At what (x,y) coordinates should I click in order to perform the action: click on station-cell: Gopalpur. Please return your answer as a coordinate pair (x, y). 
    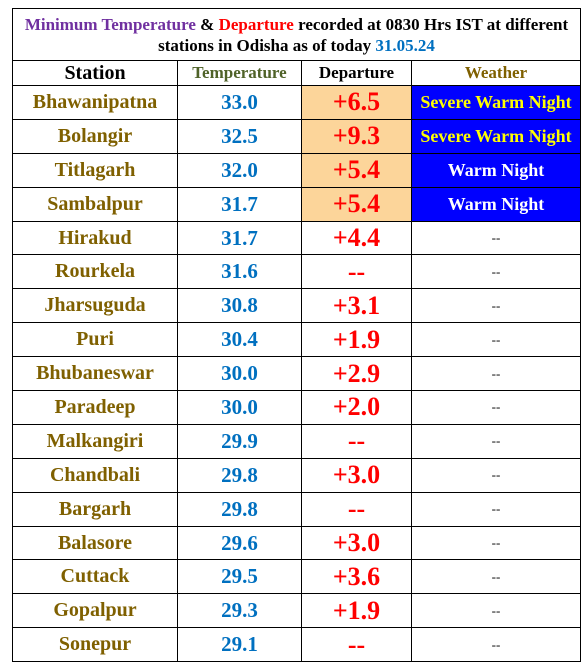
    Looking at the image, I should click on (95, 611).